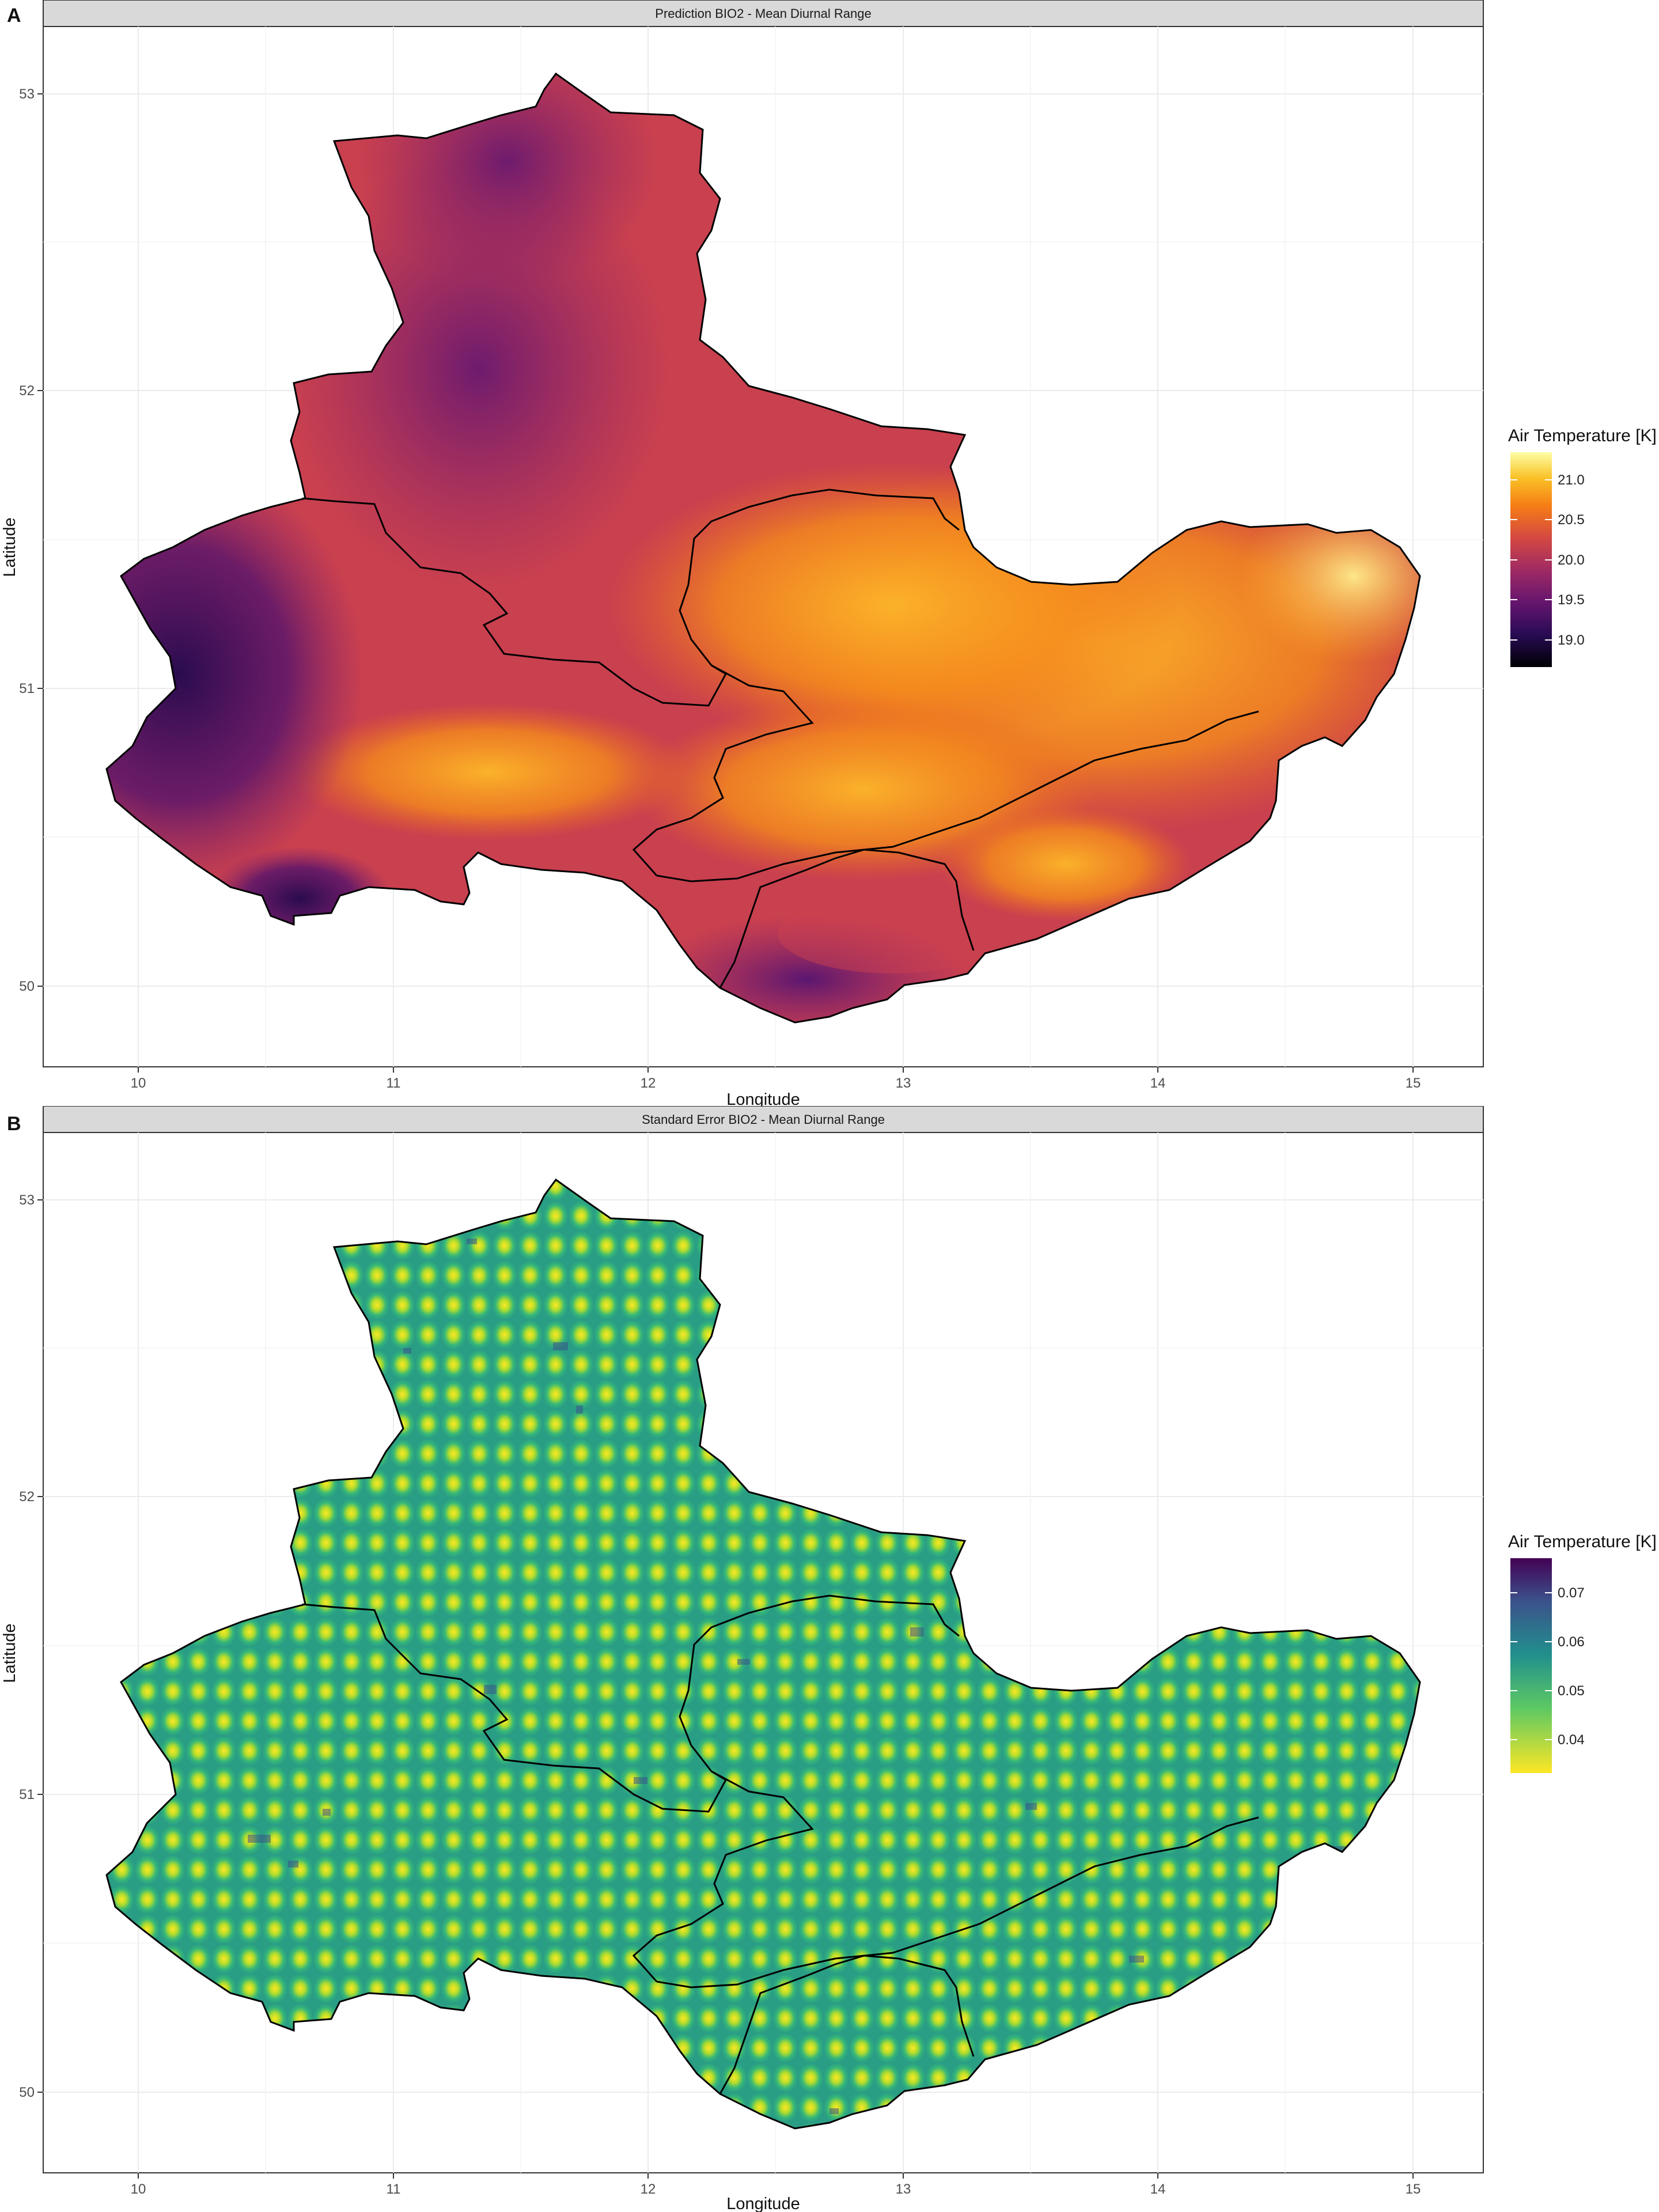 This screenshot has height=2212, width=1659. I want to click on panel-a-x-tick: 14, so click(1158, 1083).